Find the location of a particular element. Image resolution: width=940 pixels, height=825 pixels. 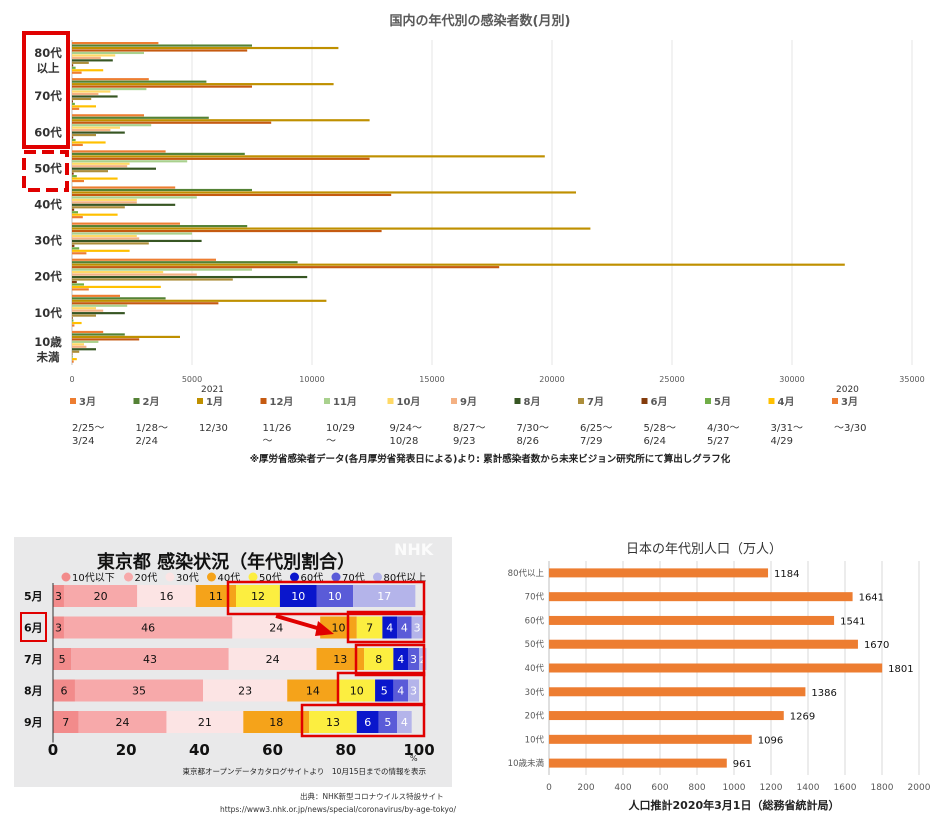

legend-period: 7/30〜 8/26 is located at coordinates (533, 435).